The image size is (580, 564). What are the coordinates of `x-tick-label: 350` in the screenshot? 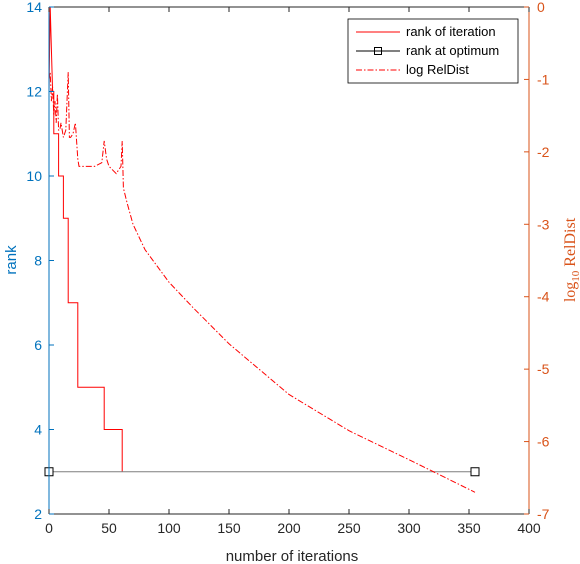 It's located at (469, 528).